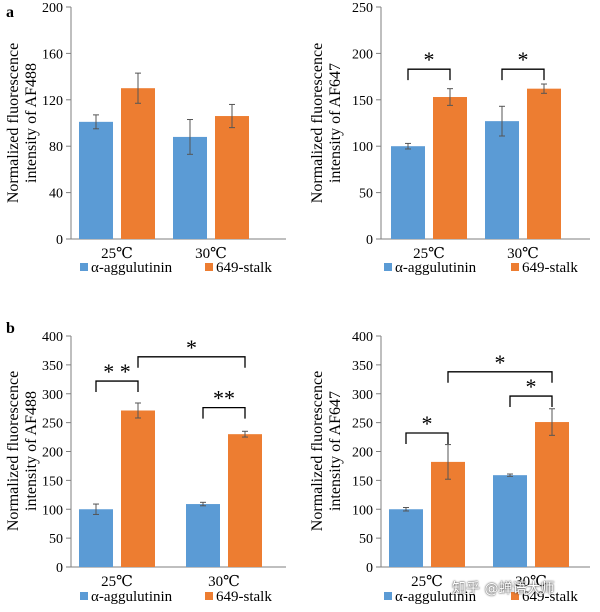 The height and width of the screenshot is (612, 600). Describe the element at coordinates (52, 54) in the screenshot. I see `y-tick-label: 160` at that location.